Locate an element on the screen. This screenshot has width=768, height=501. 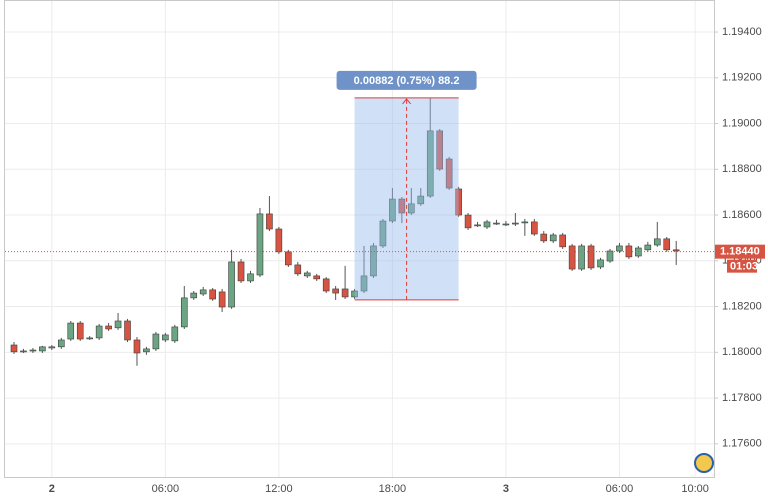
countdown-badge is located at coordinates (742, 266).